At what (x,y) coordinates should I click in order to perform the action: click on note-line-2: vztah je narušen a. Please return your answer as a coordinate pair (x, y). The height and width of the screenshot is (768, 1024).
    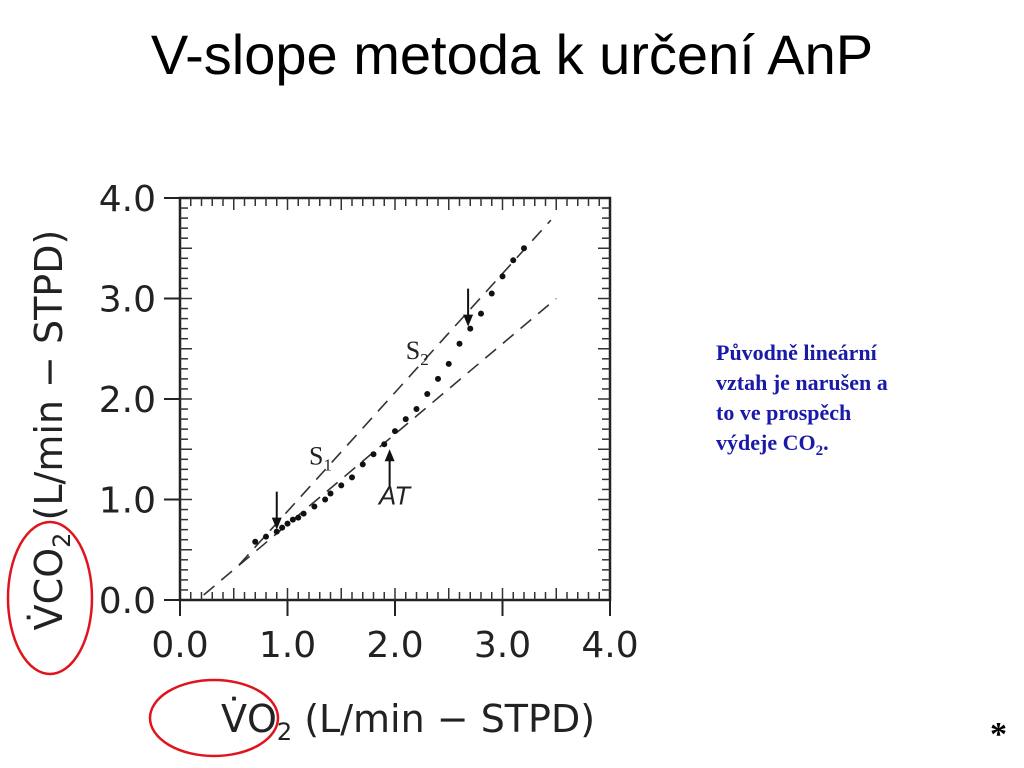
    Looking at the image, I should click on (802, 382).